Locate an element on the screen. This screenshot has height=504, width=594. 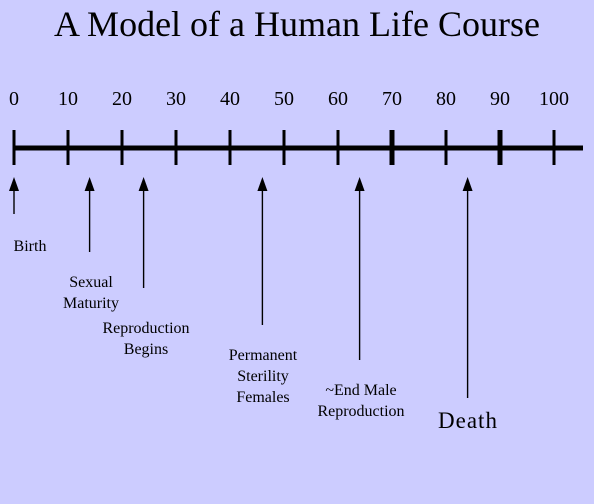
event-label-end-male-reproduction: ~End Male Reproduction is located at coordinates (361, 401).